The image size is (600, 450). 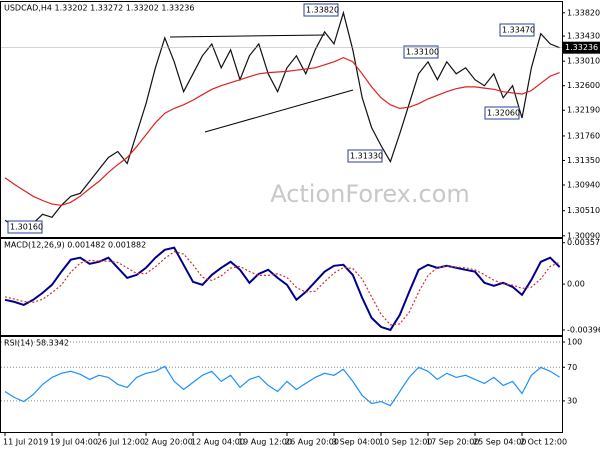 I want to click on y-tick-label: 0.00, so click(x=576, y=284).